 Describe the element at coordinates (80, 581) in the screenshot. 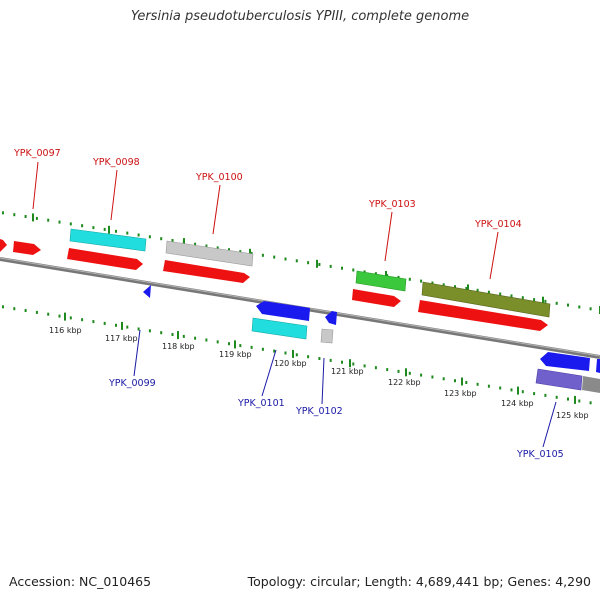

I see `accession-text: Accession: NC_010465` at that location.